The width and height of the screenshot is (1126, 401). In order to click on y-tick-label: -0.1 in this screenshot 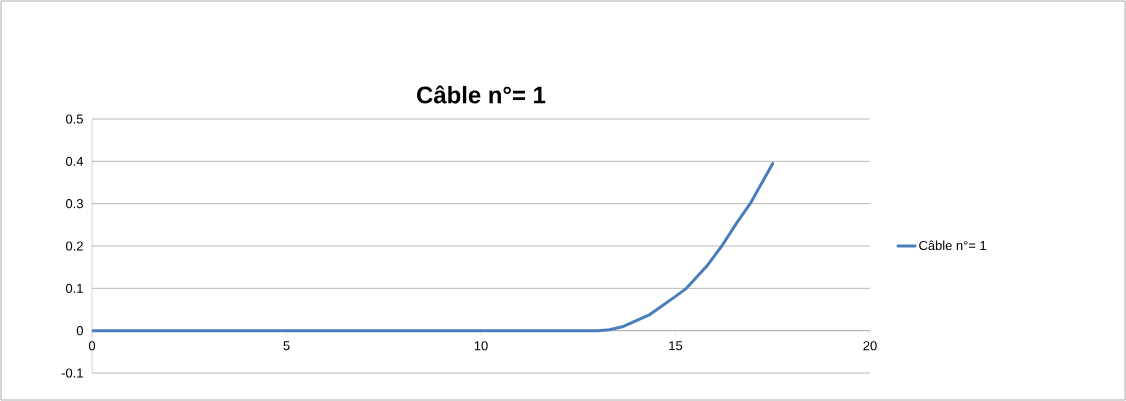, I will do `click(72, 373)`.